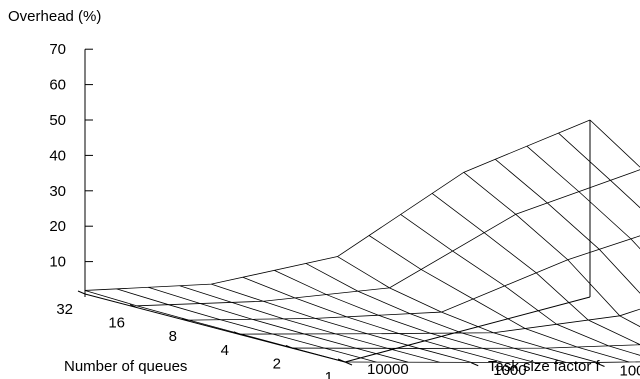 Image resolution: width=640 pixels, height=379 pixels. What do you see at coordinates (215, 328) in the screenshot?
I see `queue-axis-line` at bounding box center [215, 328].